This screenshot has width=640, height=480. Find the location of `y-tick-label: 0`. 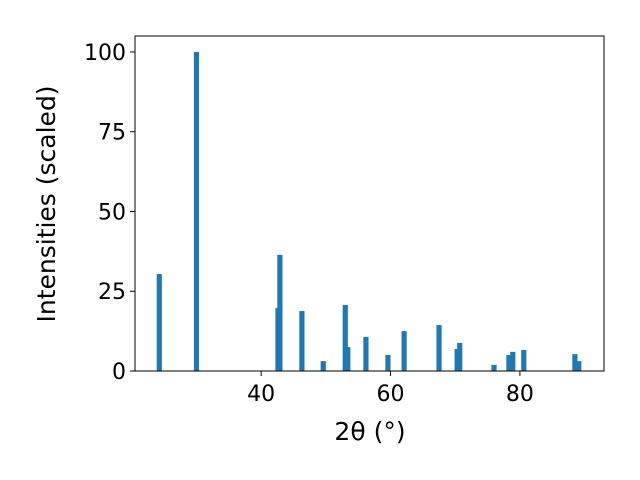

y-tick-label: 0 is located at coordinates (119, 372).